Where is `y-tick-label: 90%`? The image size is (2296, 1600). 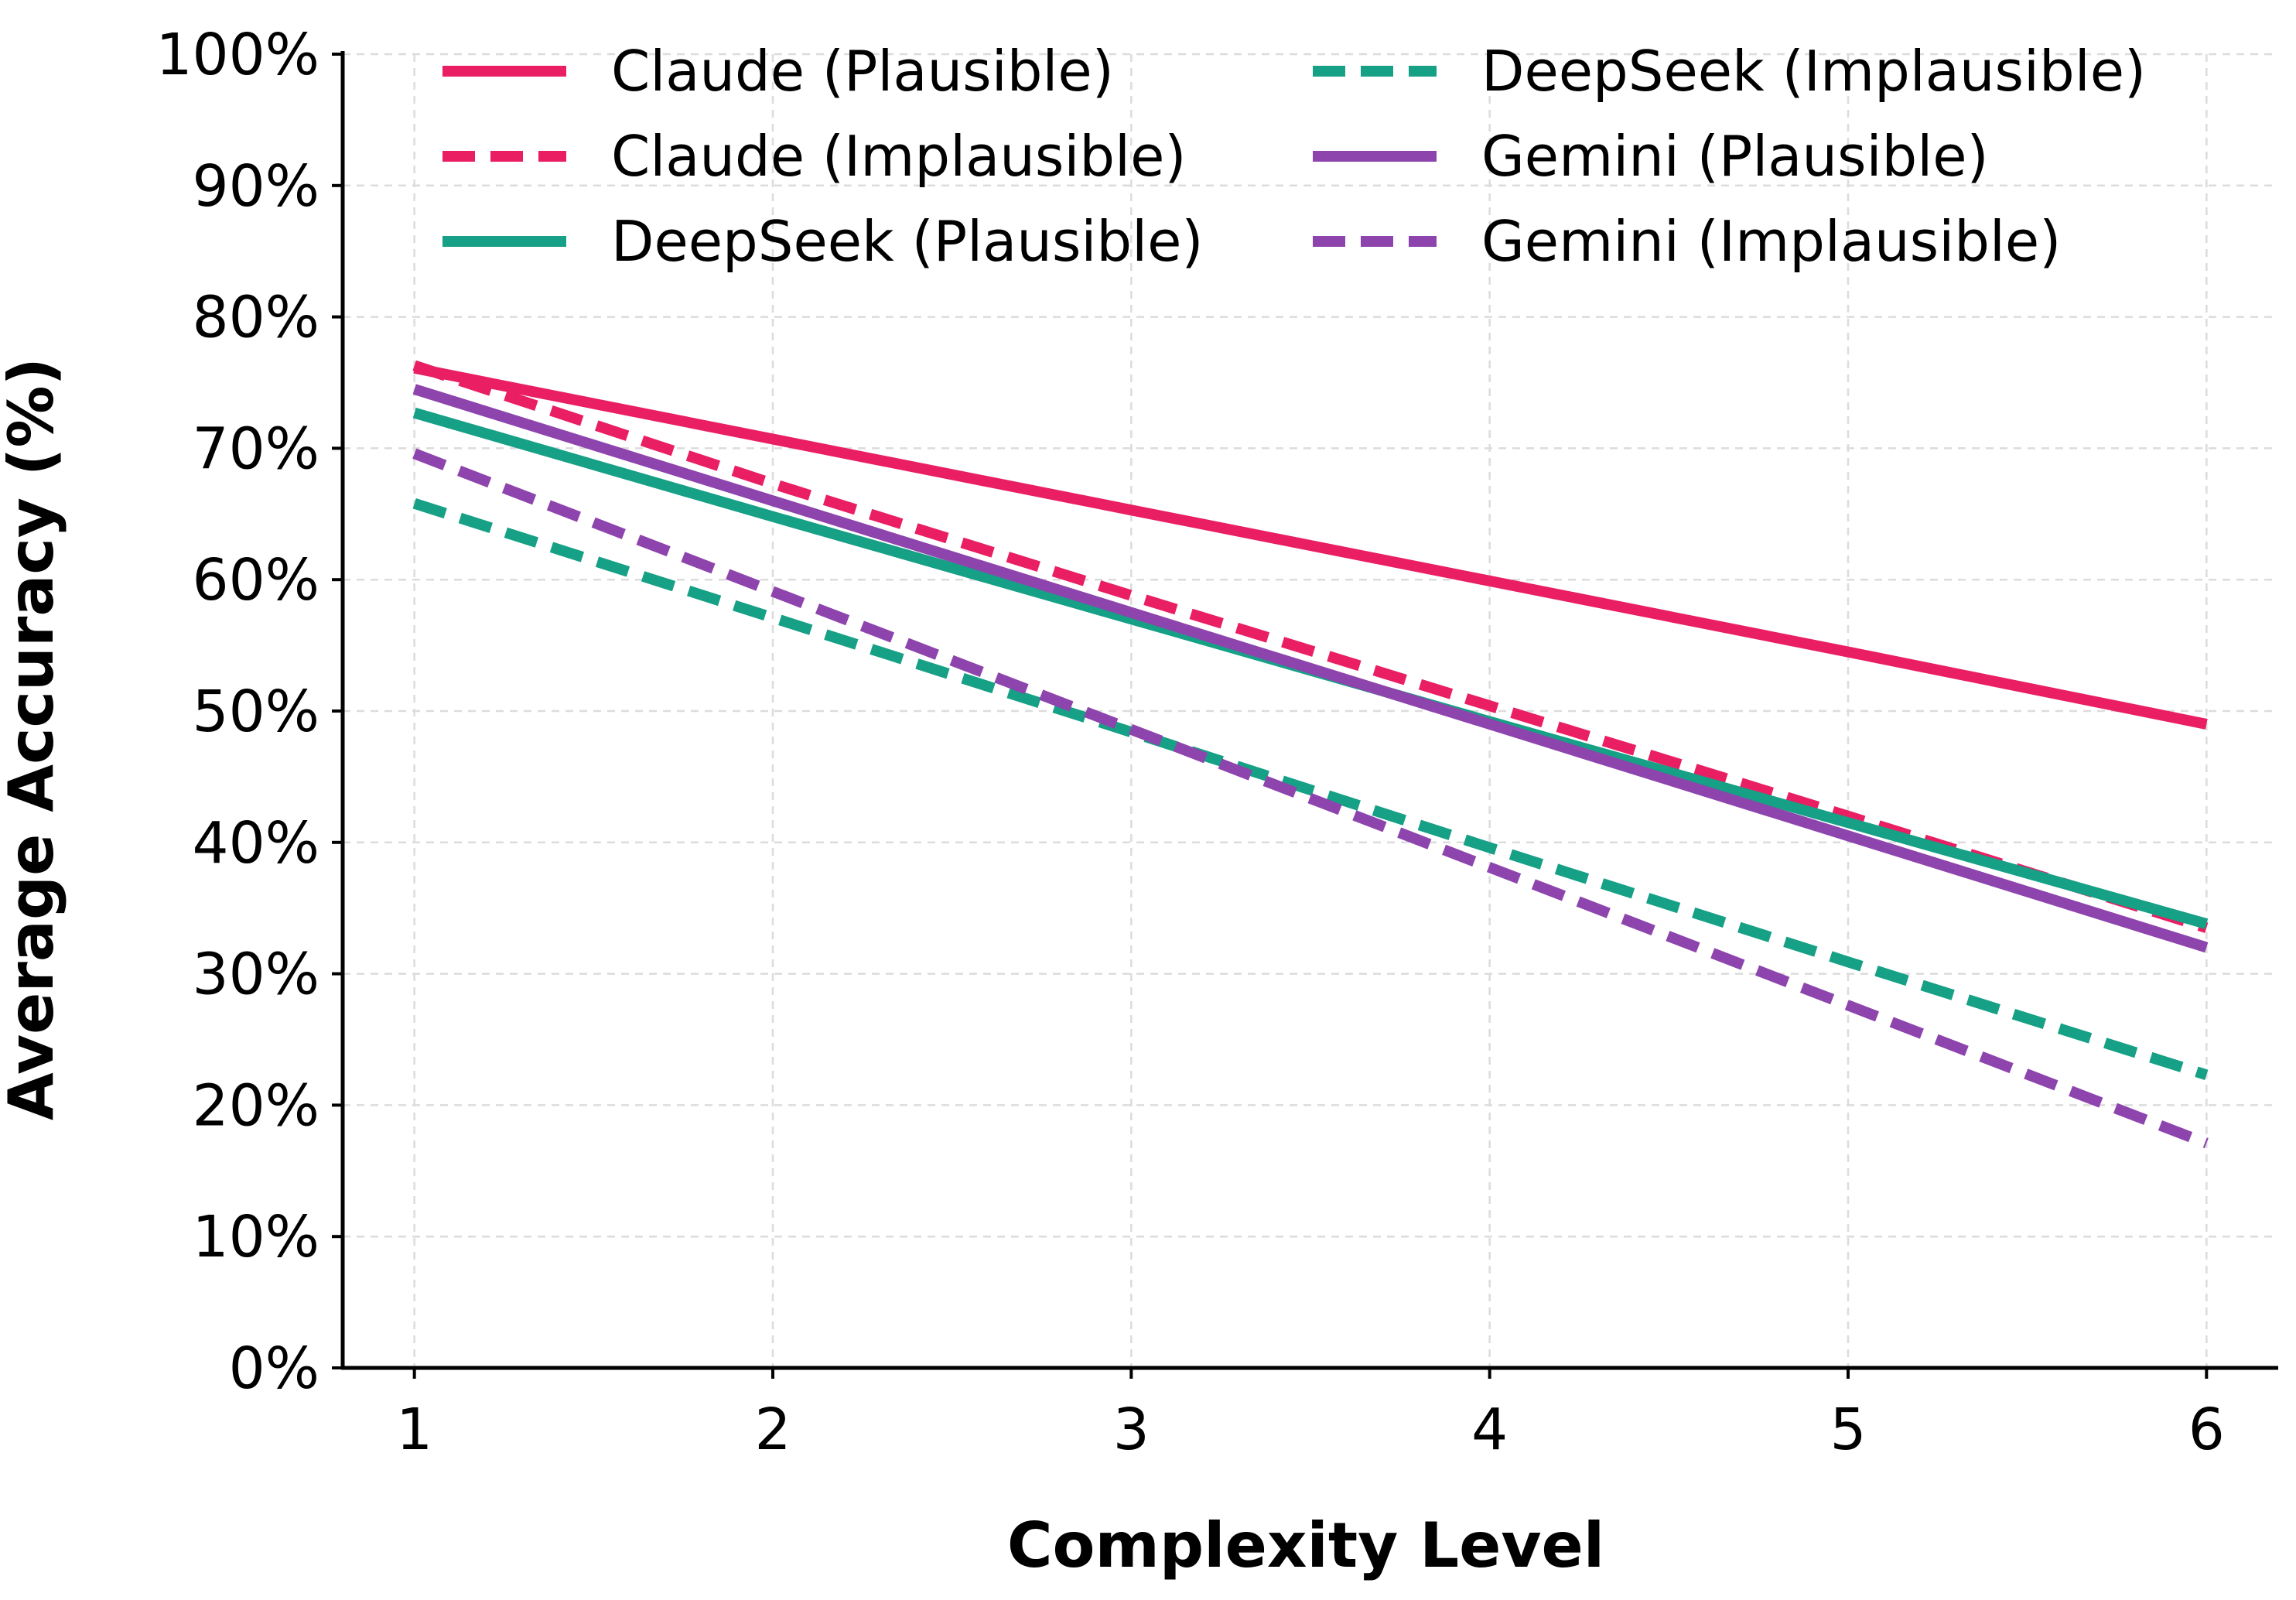
y-tick-label: 90% is located at coordinates (256, 186).